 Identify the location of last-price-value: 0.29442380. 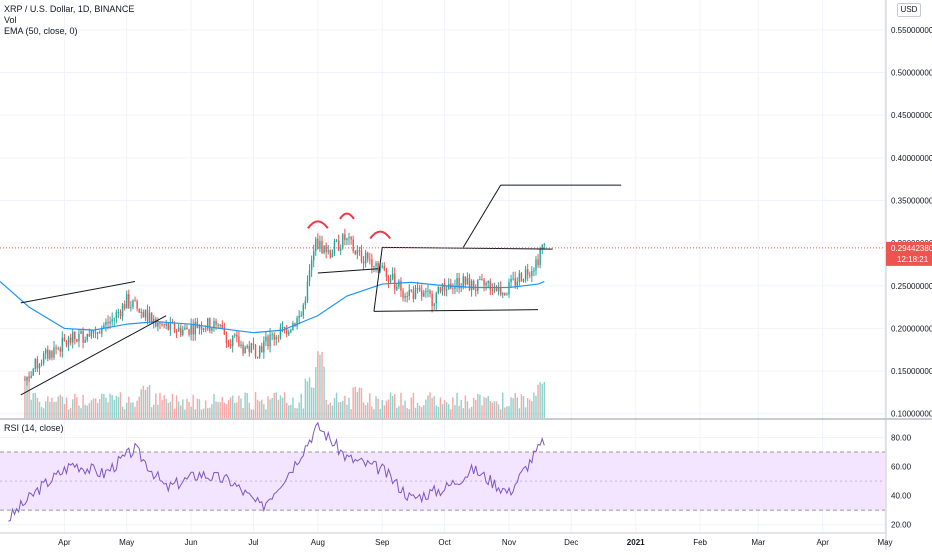
(911, 248).